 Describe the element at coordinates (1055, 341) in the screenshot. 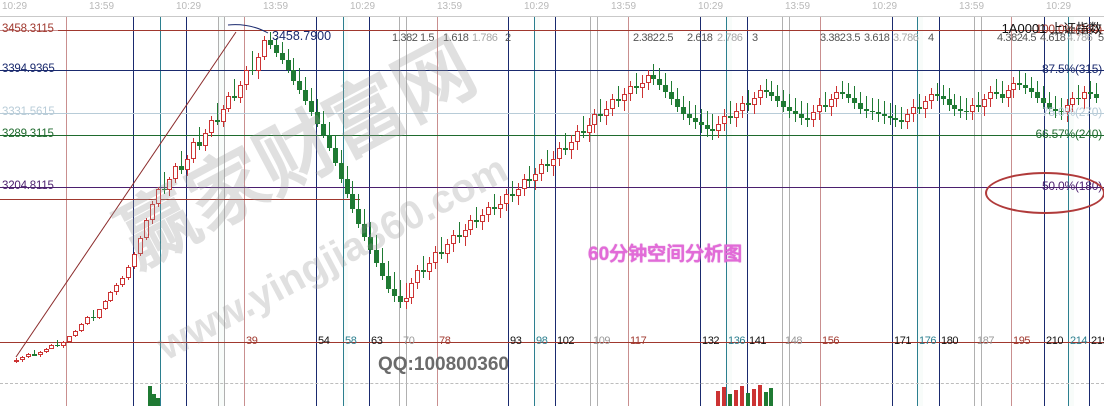

I see `bar-count-label: 210` at that location.